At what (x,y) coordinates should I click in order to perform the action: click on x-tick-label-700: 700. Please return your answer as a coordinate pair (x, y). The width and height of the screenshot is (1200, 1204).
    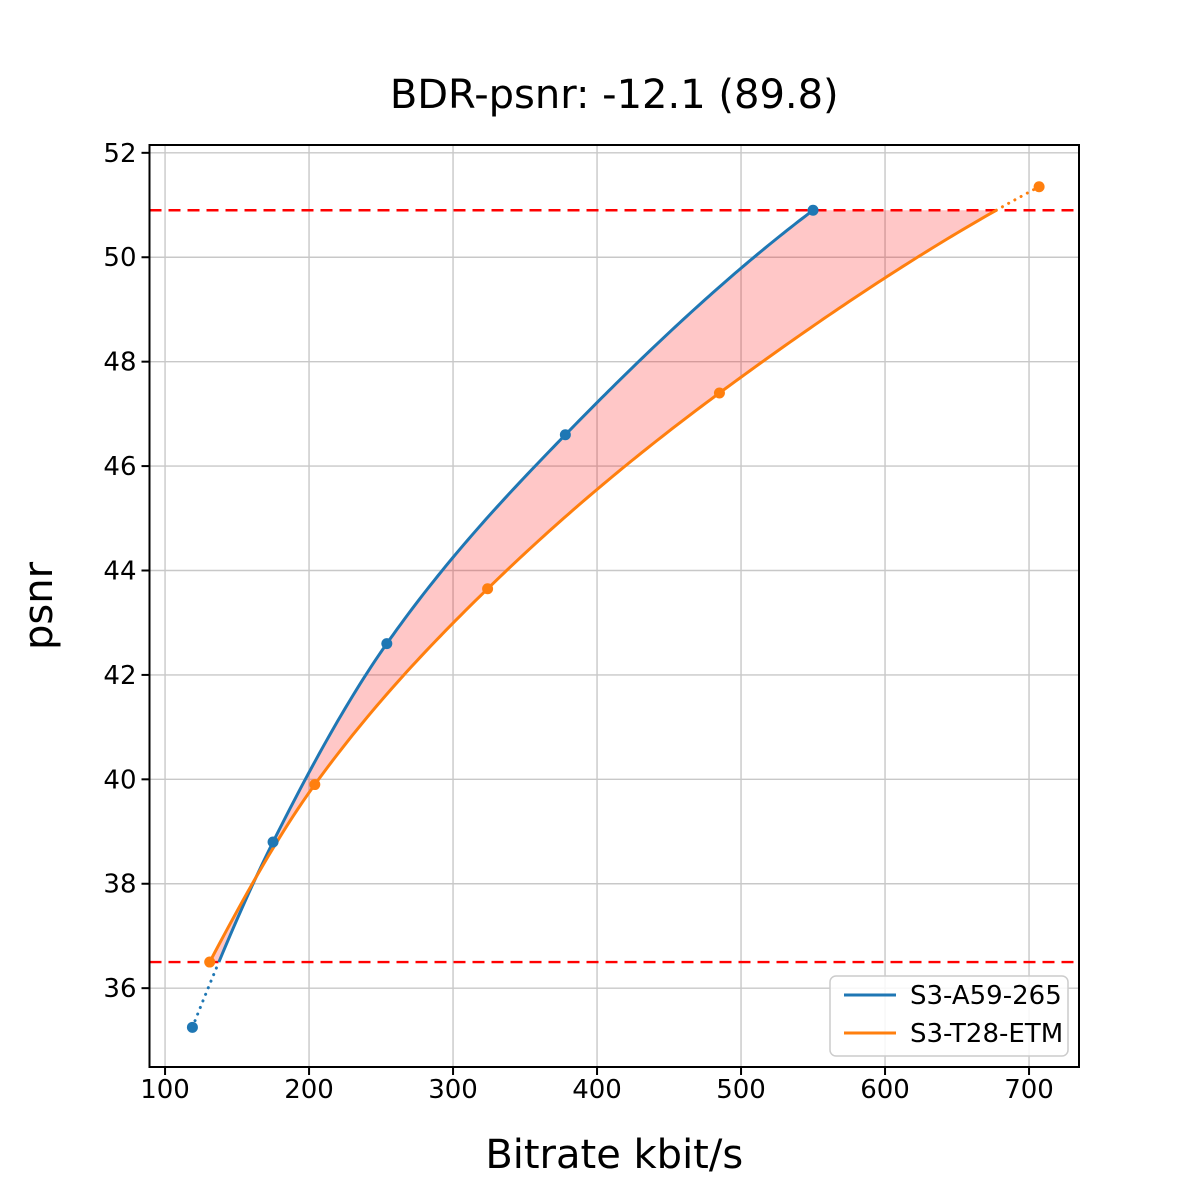
    Looking at the image, I should click on (1029, 1090).